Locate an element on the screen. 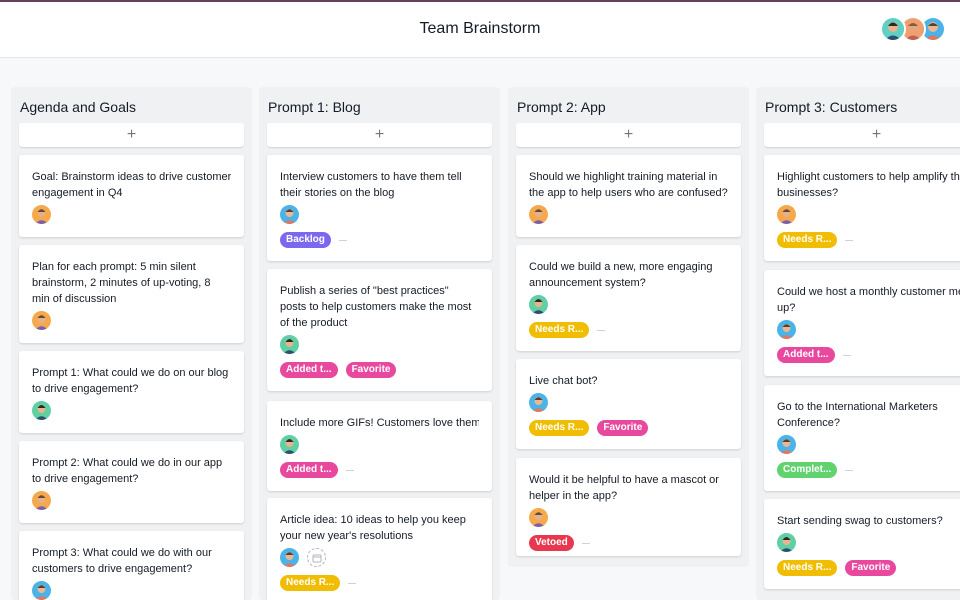 This screenshot has height=600, width=960. task-name-line: your new year's resolutions is located at coordinates (346, 536).